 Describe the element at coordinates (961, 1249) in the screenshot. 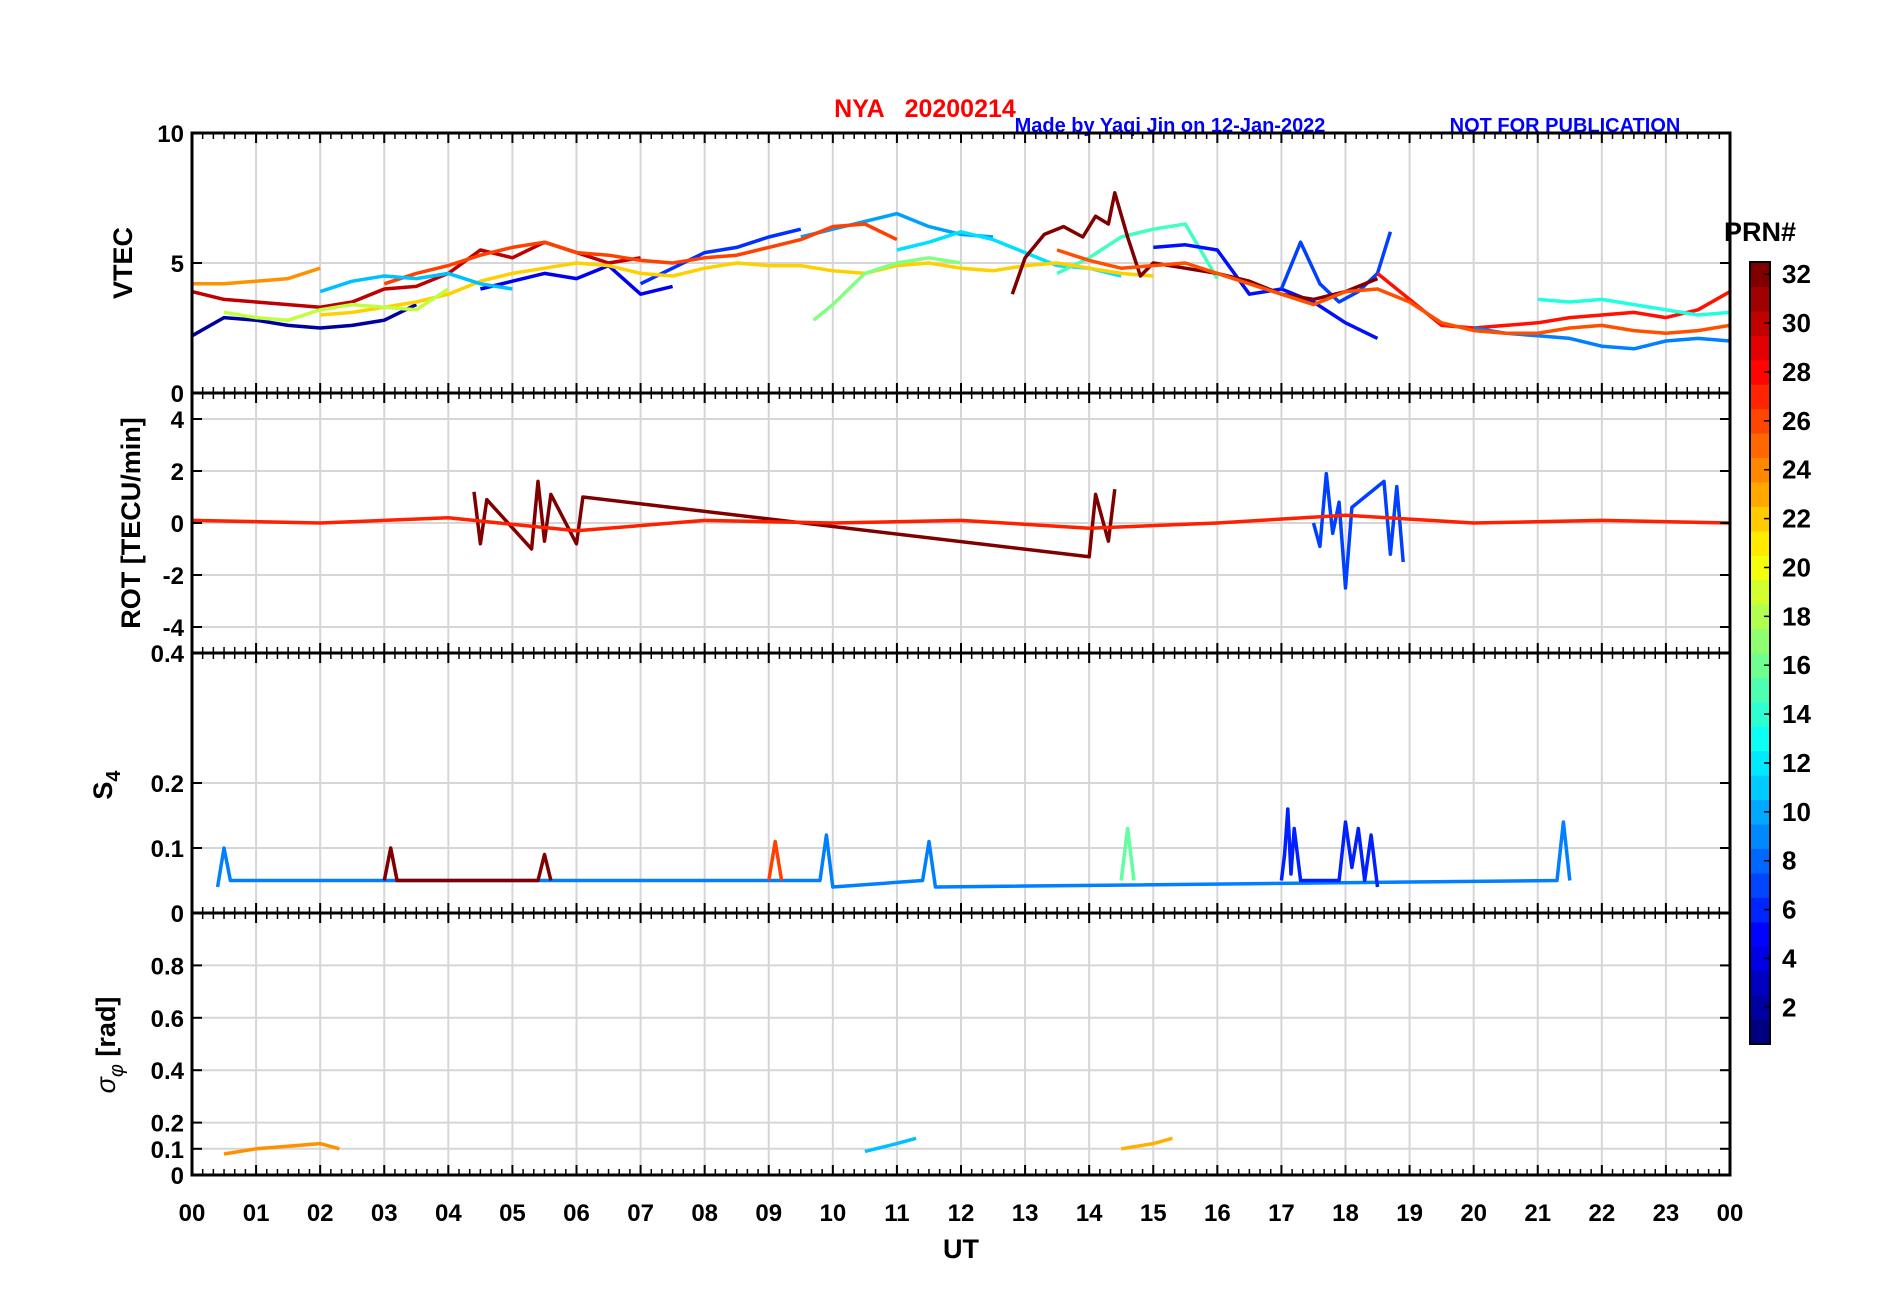

I see `x-axis-label: UT` at that location.